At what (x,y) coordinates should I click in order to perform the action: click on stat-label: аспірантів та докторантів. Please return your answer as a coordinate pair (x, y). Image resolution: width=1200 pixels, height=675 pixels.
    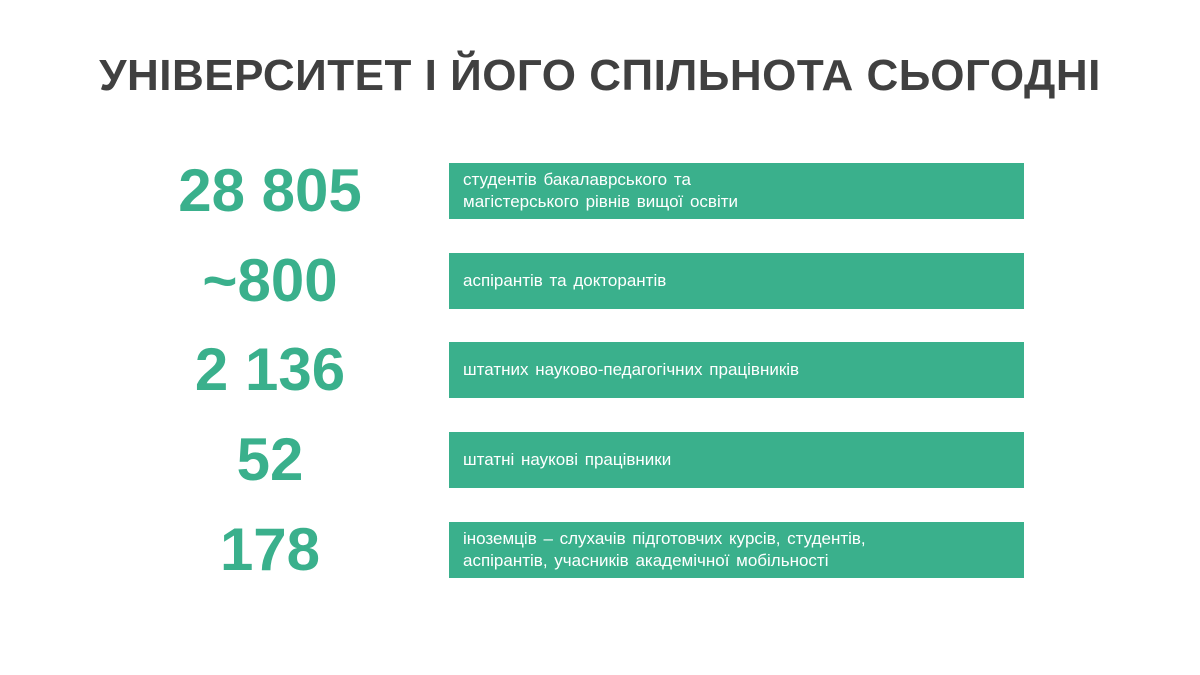
    Looking at the image, I should click on (564, 281).